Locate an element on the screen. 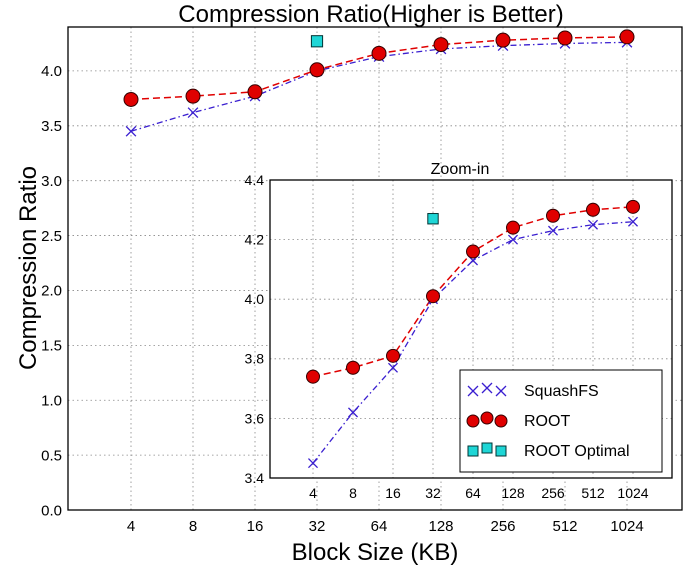 The image size is (697, 568). legend-label: ROOT Optimal is located at coordinates (577, 451).